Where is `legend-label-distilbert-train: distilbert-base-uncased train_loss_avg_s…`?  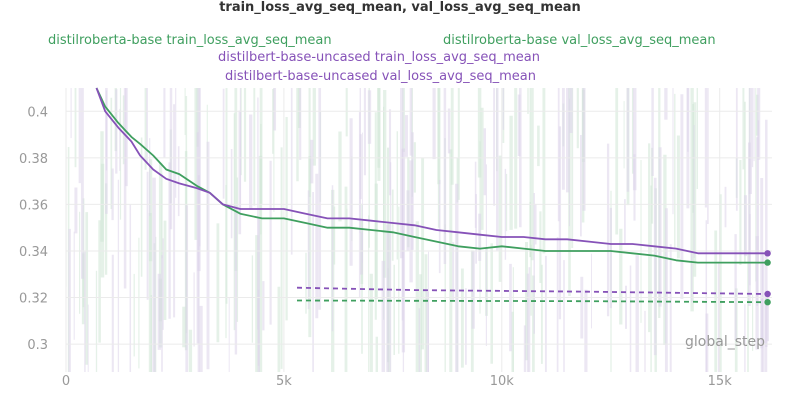
legend-label-distilbert-train: distilbert-base-uncased train_loss_avg_s… is located at coordinates (379, 57).